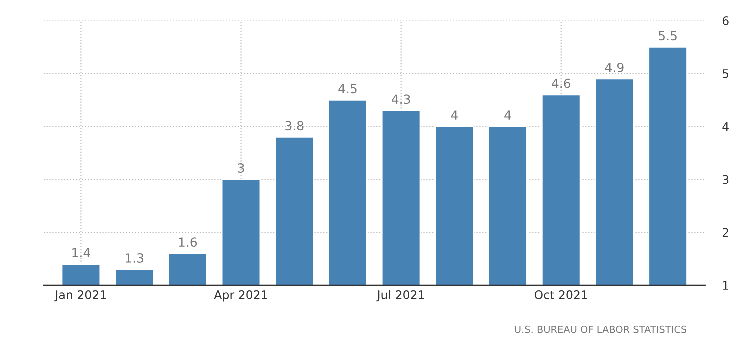  I want to click on data-label: 4.6, so click(561, 83).